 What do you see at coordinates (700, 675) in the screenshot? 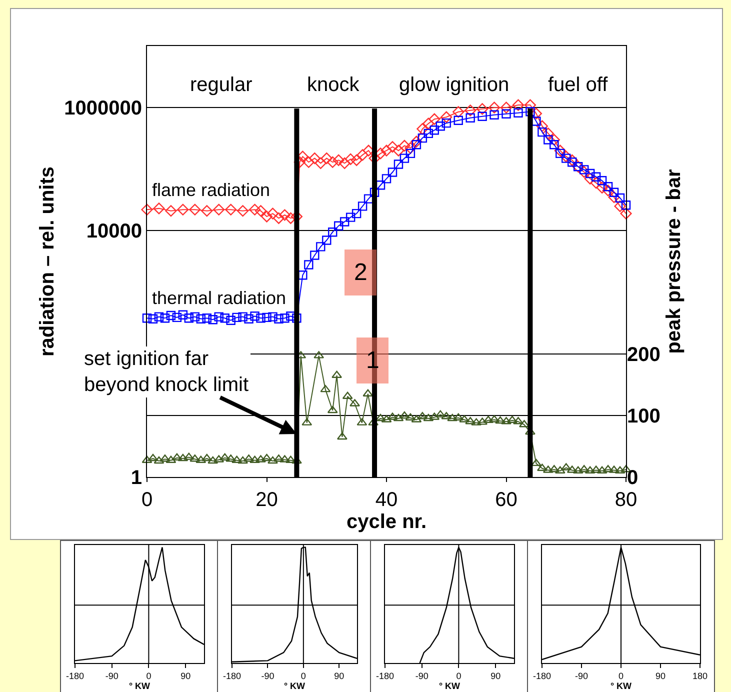
I see `x-tick-label: 180` at bounding box center [700, 675].